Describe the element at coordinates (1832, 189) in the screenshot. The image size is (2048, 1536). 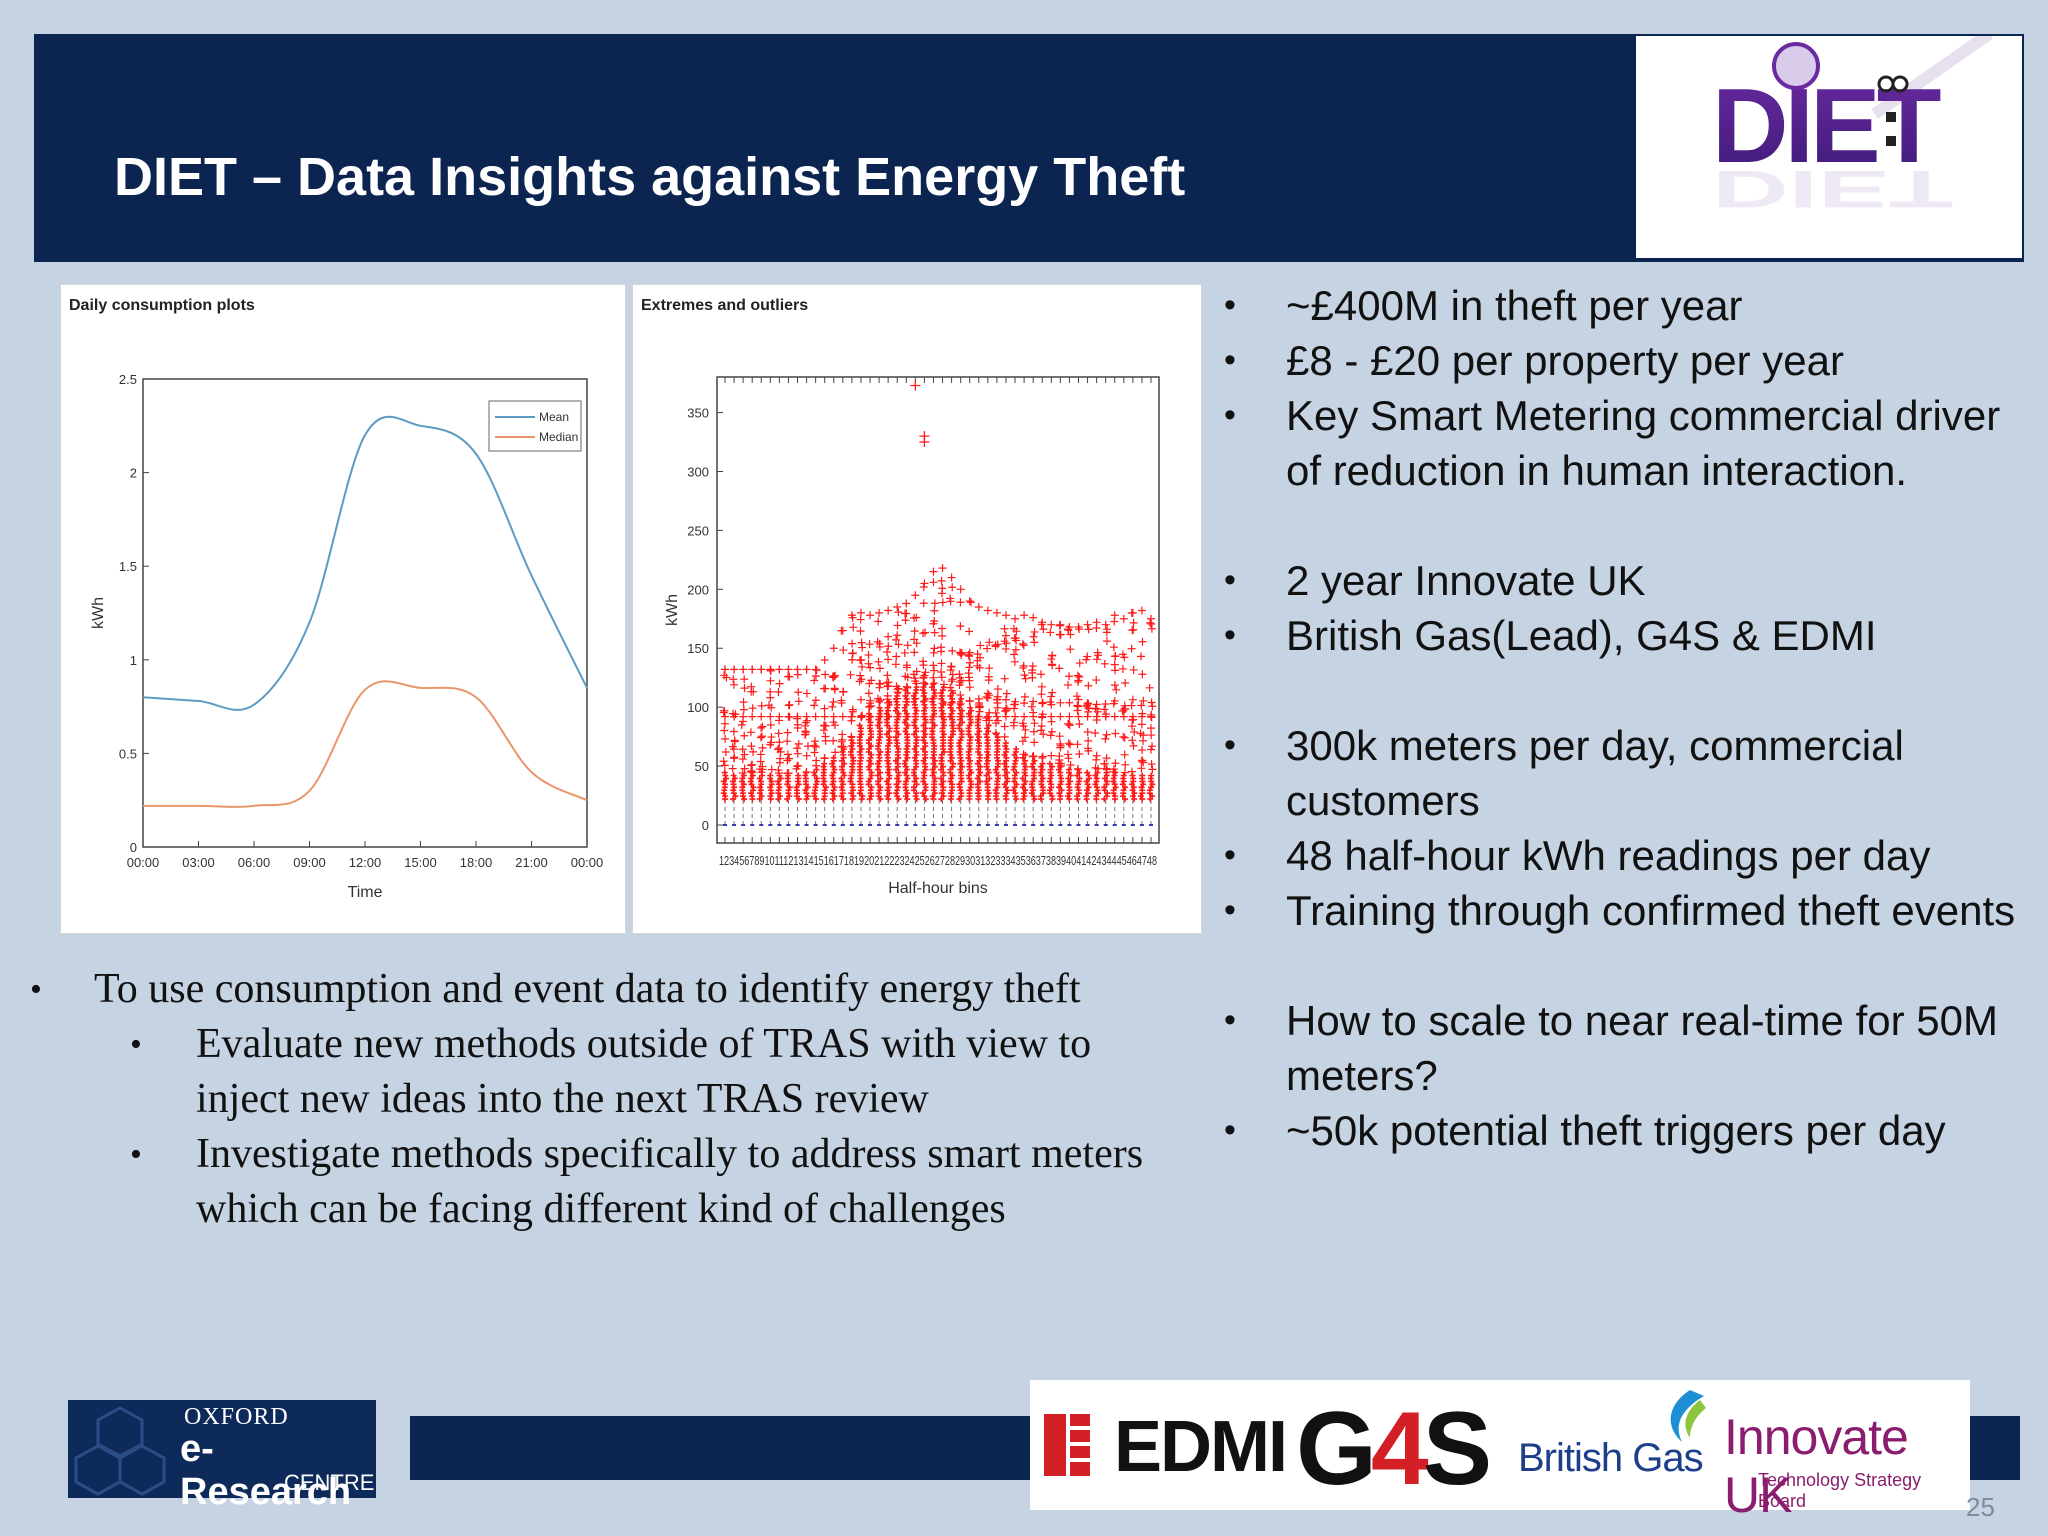
I see `svg-text: DIET` at that location.